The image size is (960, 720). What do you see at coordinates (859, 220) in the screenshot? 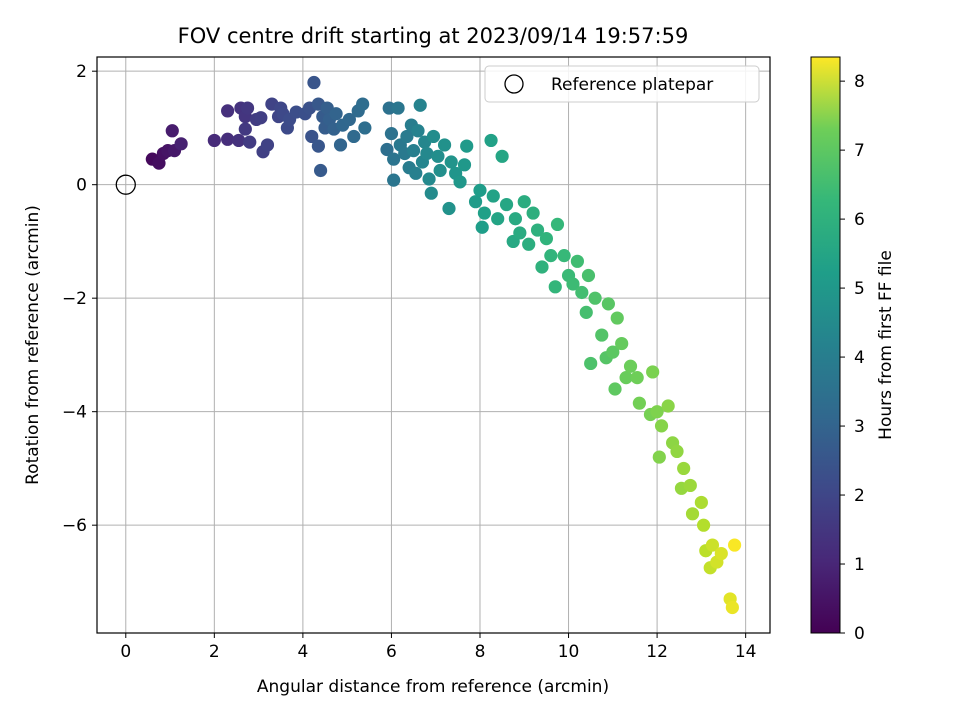
I see `colorbar-tick-label: 6` at bounding box center [859, 220].